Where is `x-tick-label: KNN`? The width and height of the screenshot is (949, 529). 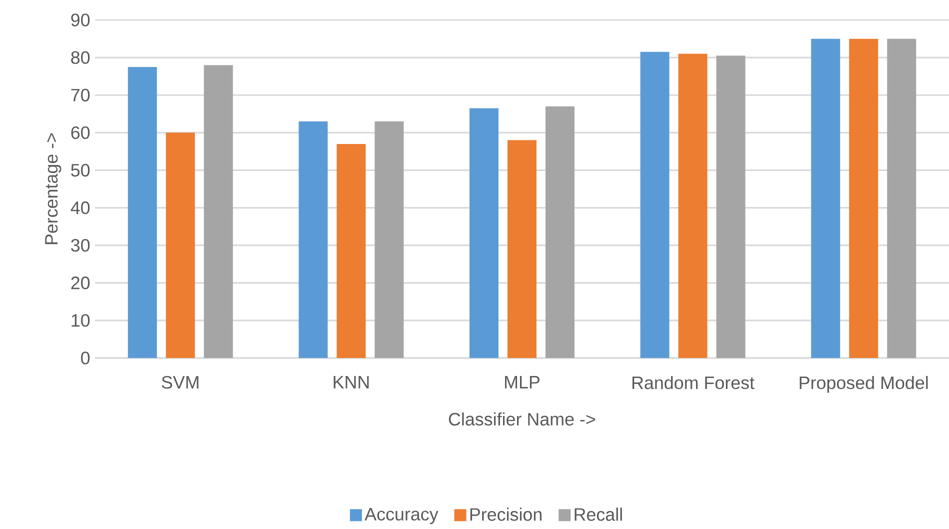
x-tick-label: KNN is located at coordinates (351, 382).